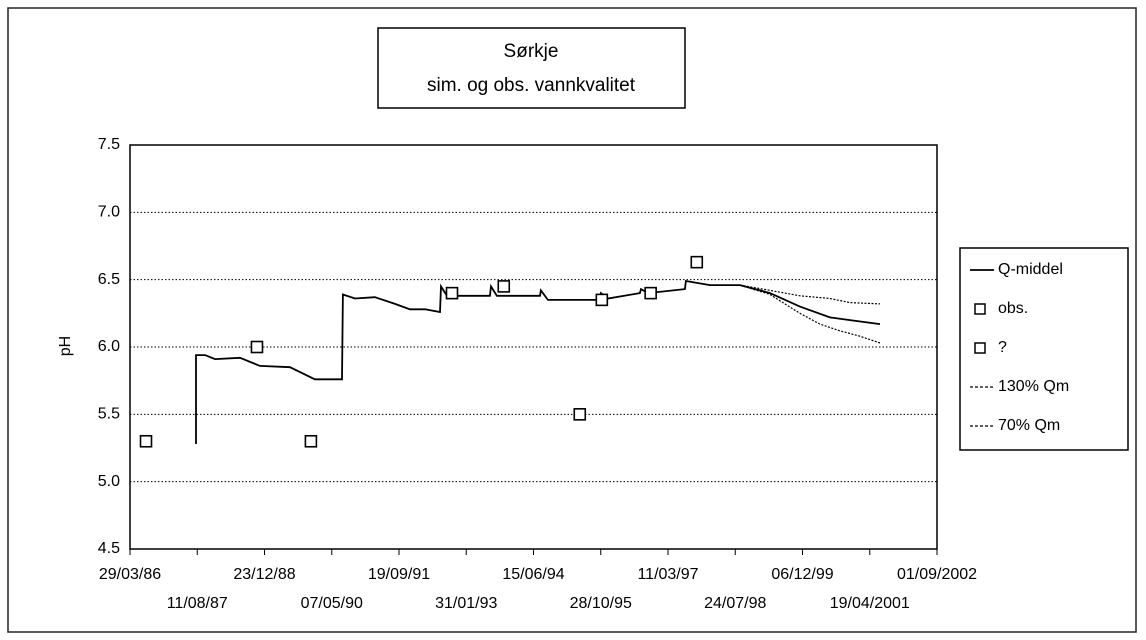 Image resolution: width=1146 pixels, height=640 pixels. I want to click on y-axis-label: pH, so click(65, 346).